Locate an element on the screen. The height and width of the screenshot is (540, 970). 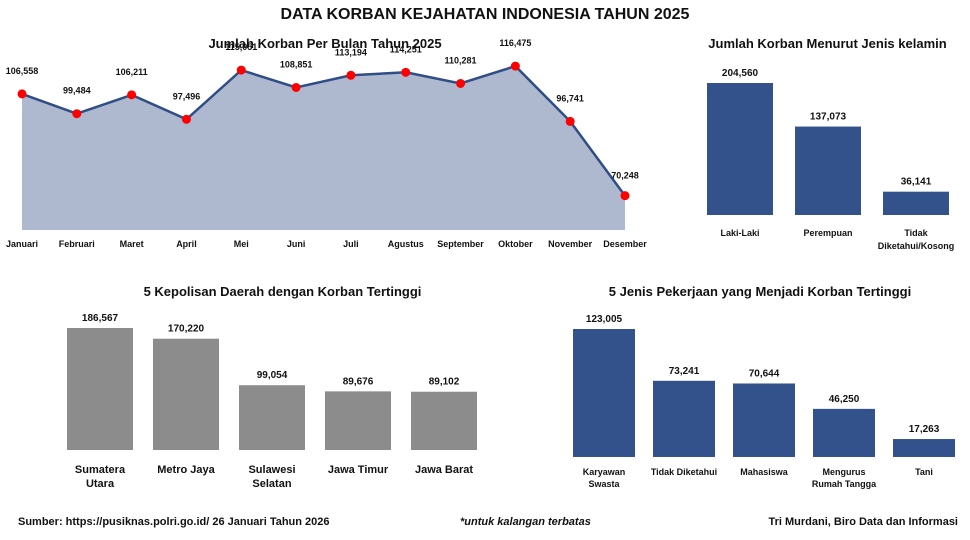
polda-data-label-0: 186,567 is located at coordinates (100, 318).